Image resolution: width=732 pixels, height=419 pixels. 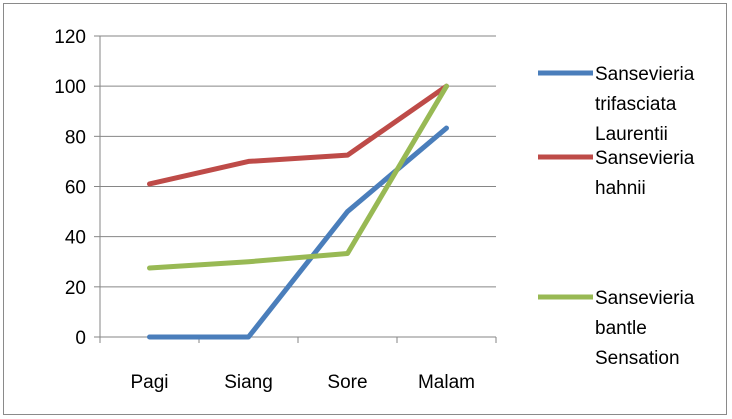 I want to click on legend-label: Laurentii, so click(x=631, y=134).